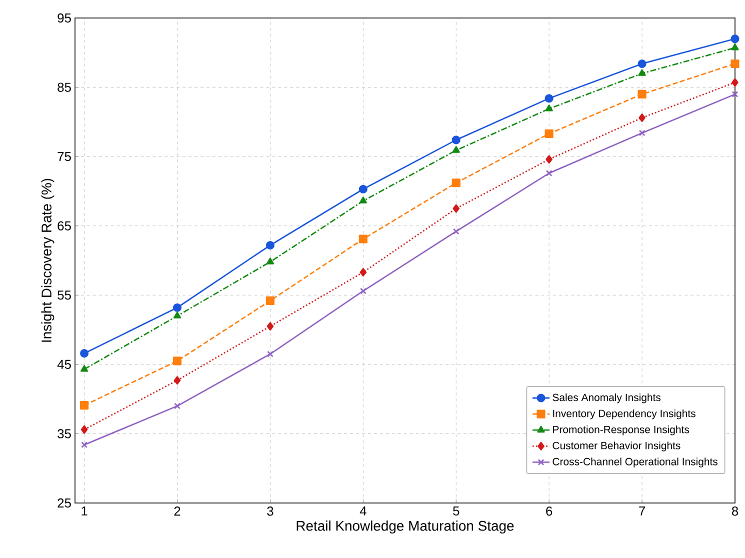 The width and height of the screenshot is (745, 558). What do you see at coordinates (47, 260) in the screenshot?
I see `y-axis-title: Insight Discovery Rate (%)` at bounding box center [47, 260].